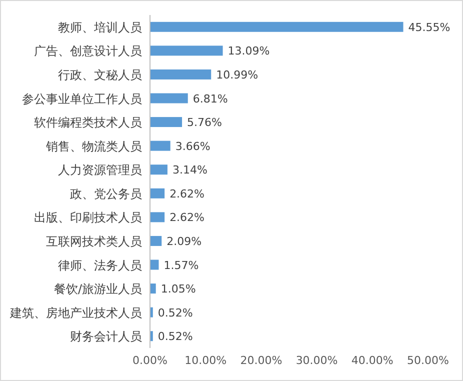  Describe the element at coordinates (150, 360) in the screenshot. I see `x-tick-label: 0.00%` at that location.